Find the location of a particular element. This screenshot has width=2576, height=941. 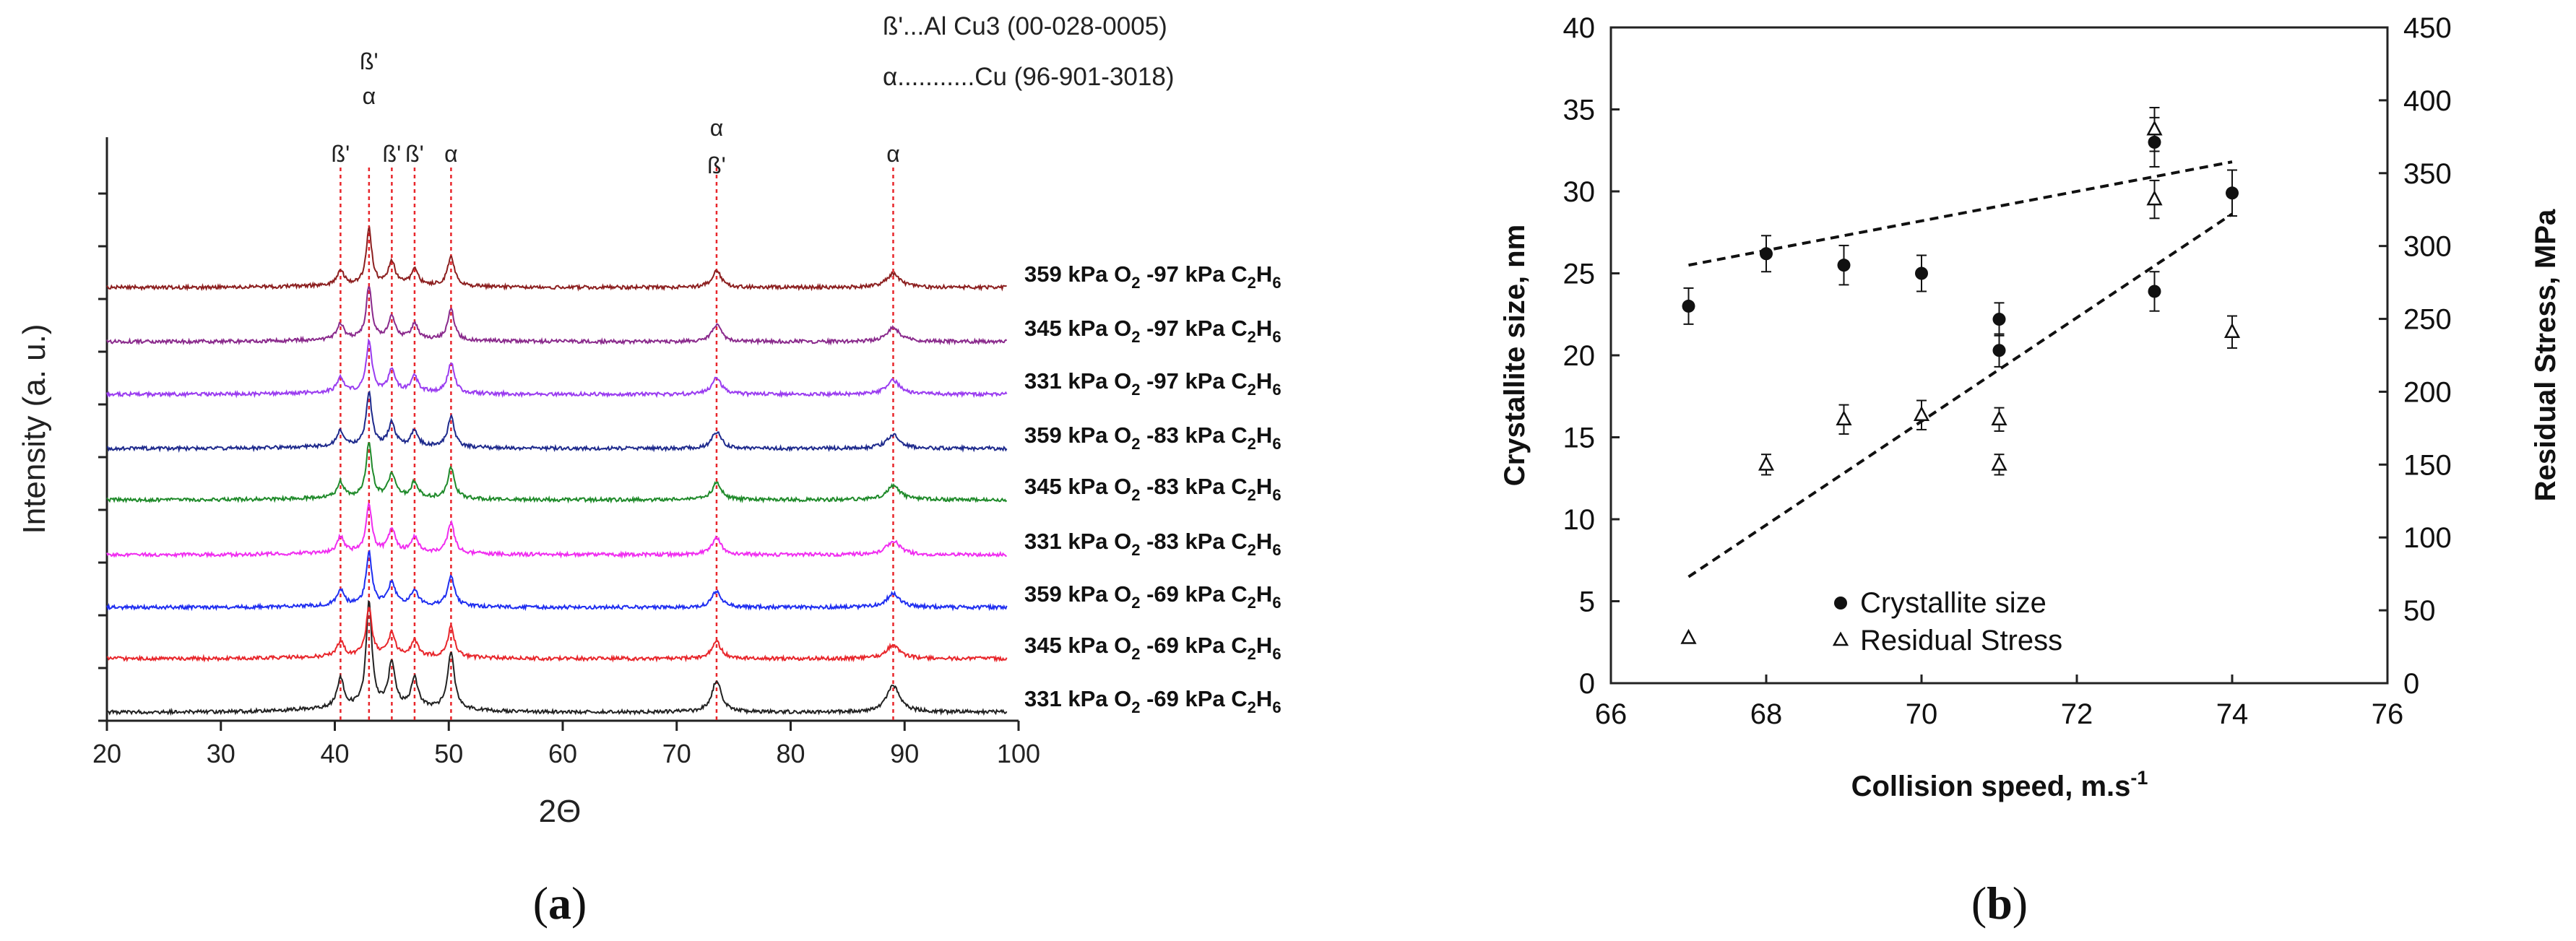

y2-tick-label: 350 is located at coordinates (2427, 174).